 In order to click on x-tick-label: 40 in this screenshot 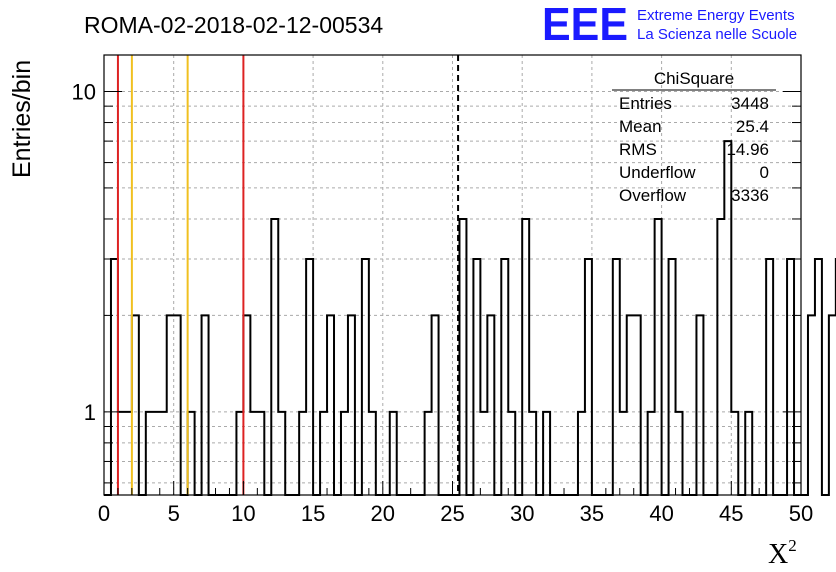, I will do `click(661, 513)`.